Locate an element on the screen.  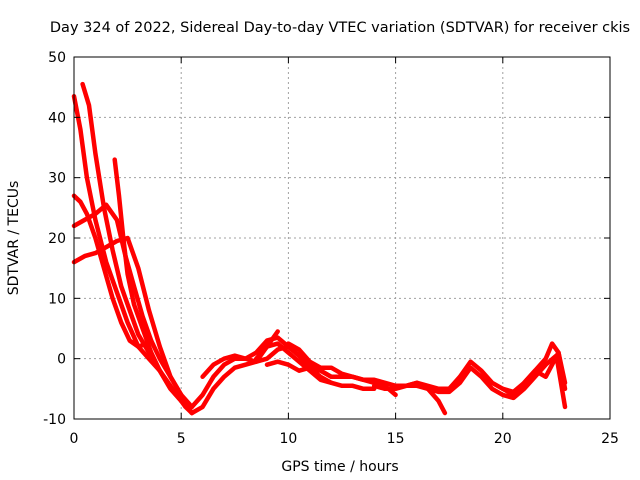
x-tick-label: 5 is located at coordinates (181, 439).